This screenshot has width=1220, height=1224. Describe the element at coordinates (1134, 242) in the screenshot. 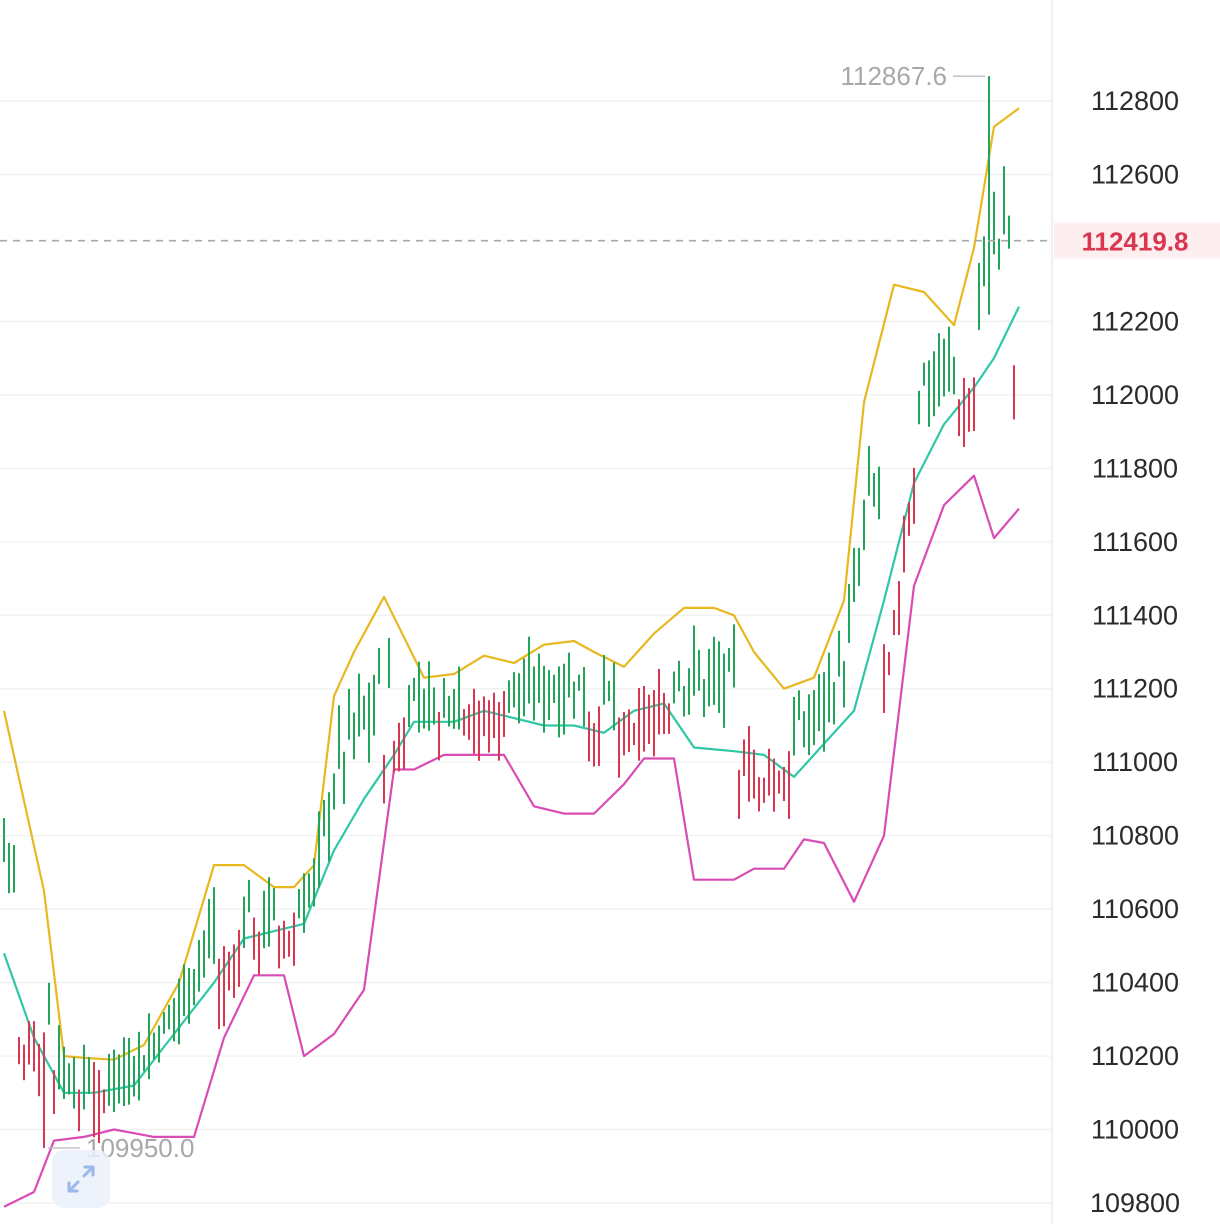

I see `current-price-label: 112419.8` at that location.